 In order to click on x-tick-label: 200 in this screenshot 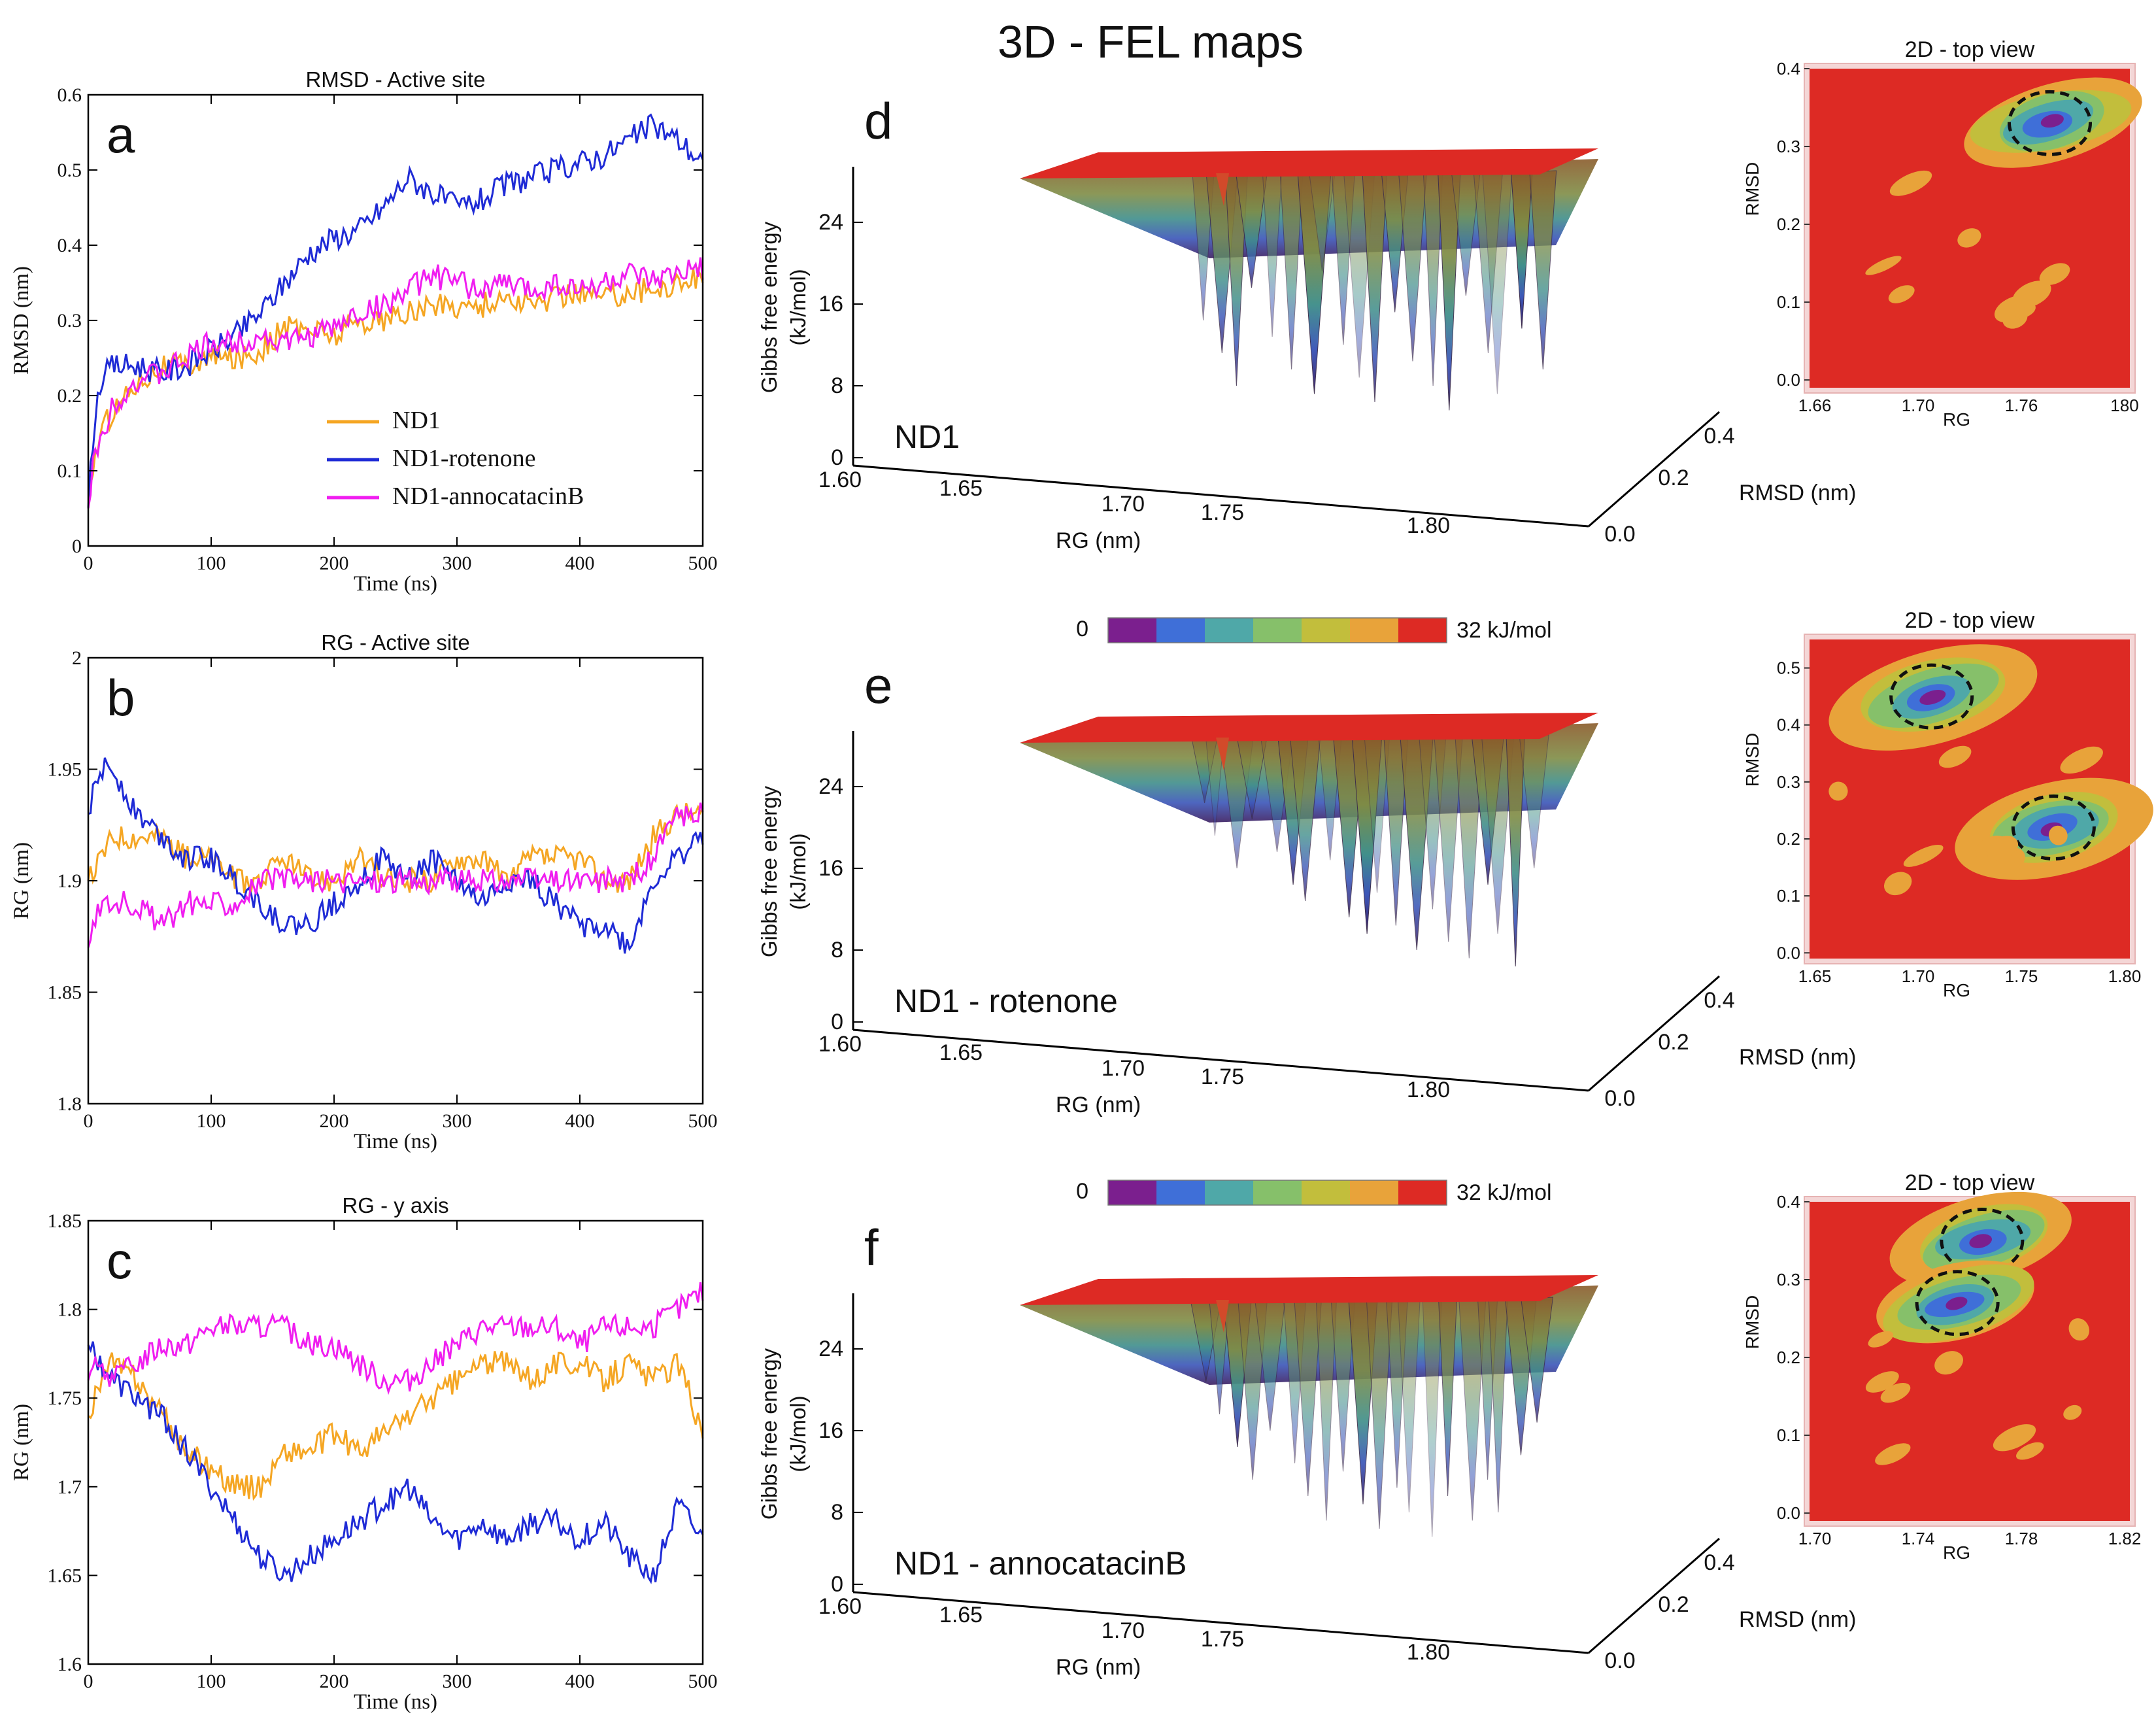, I will do `click(334, 1121)`.